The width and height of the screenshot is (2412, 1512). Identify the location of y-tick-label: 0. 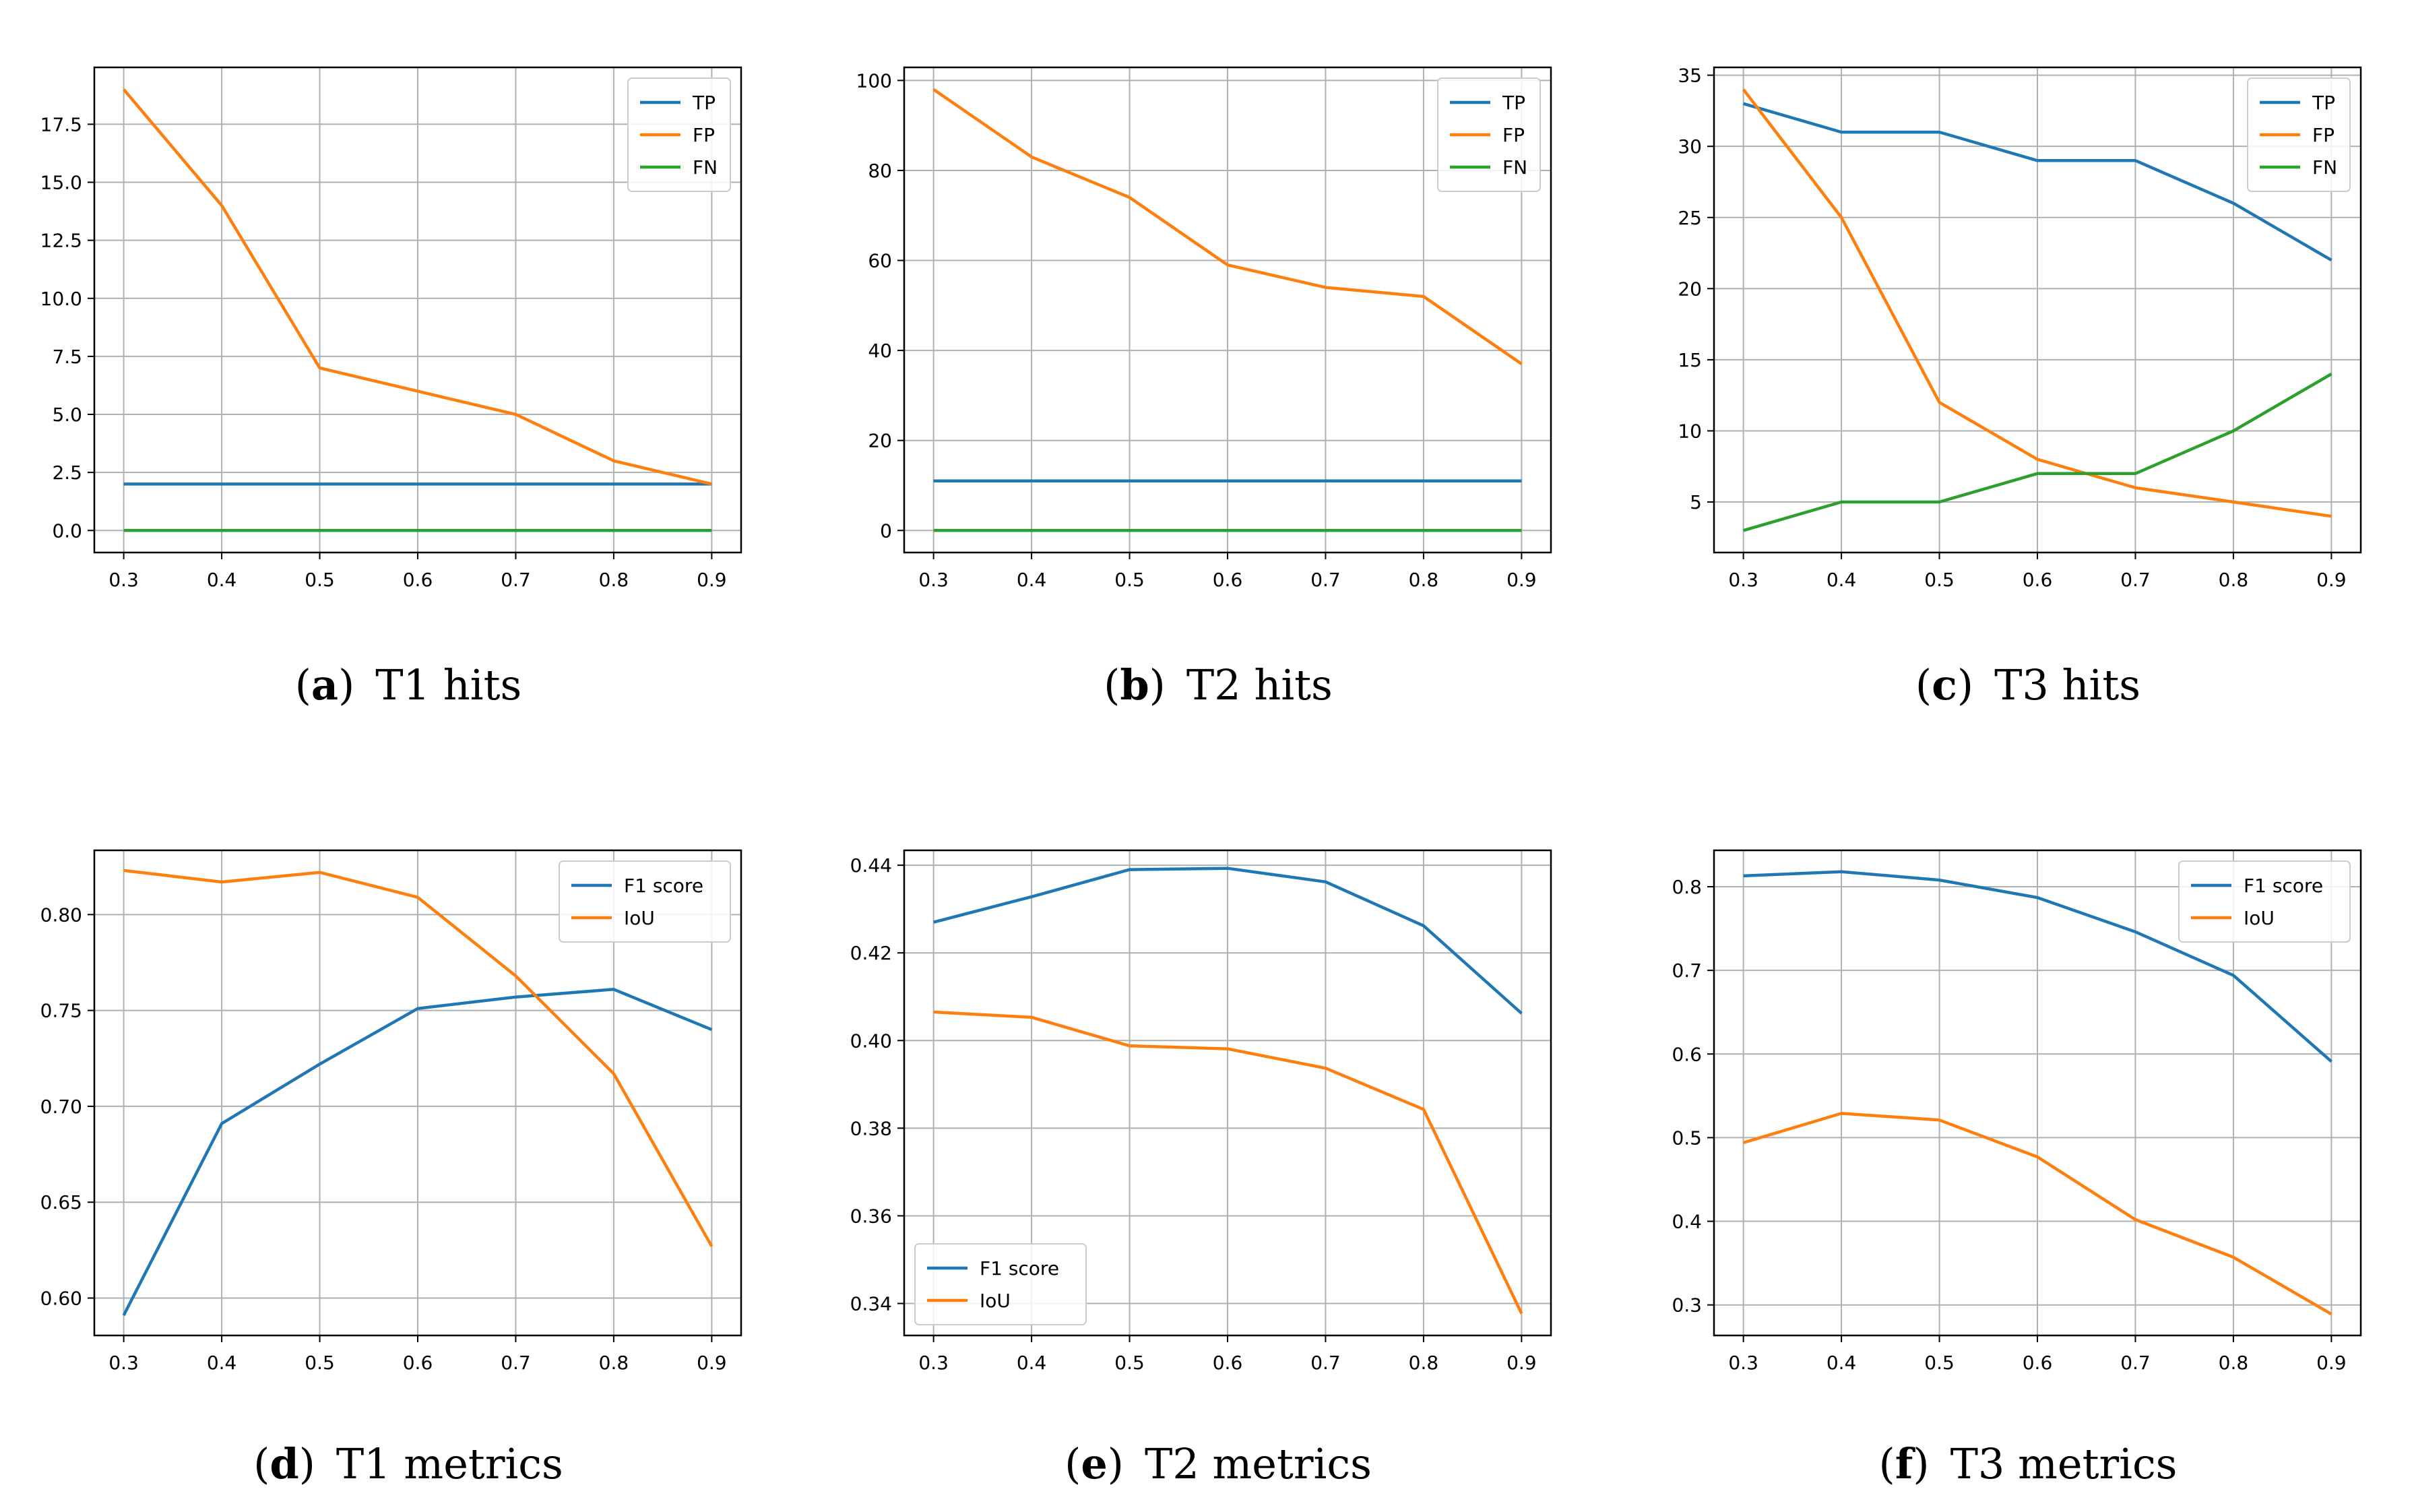
(886, 530).